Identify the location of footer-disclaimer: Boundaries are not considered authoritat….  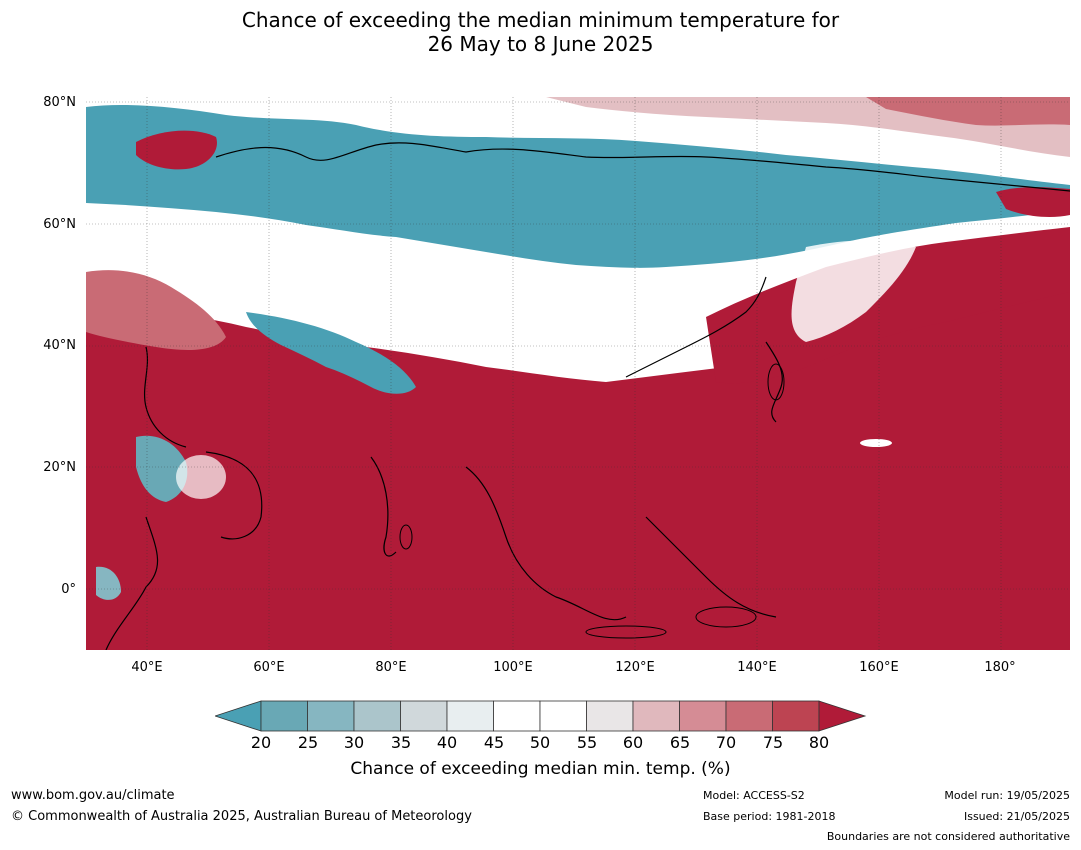
(948, 836).